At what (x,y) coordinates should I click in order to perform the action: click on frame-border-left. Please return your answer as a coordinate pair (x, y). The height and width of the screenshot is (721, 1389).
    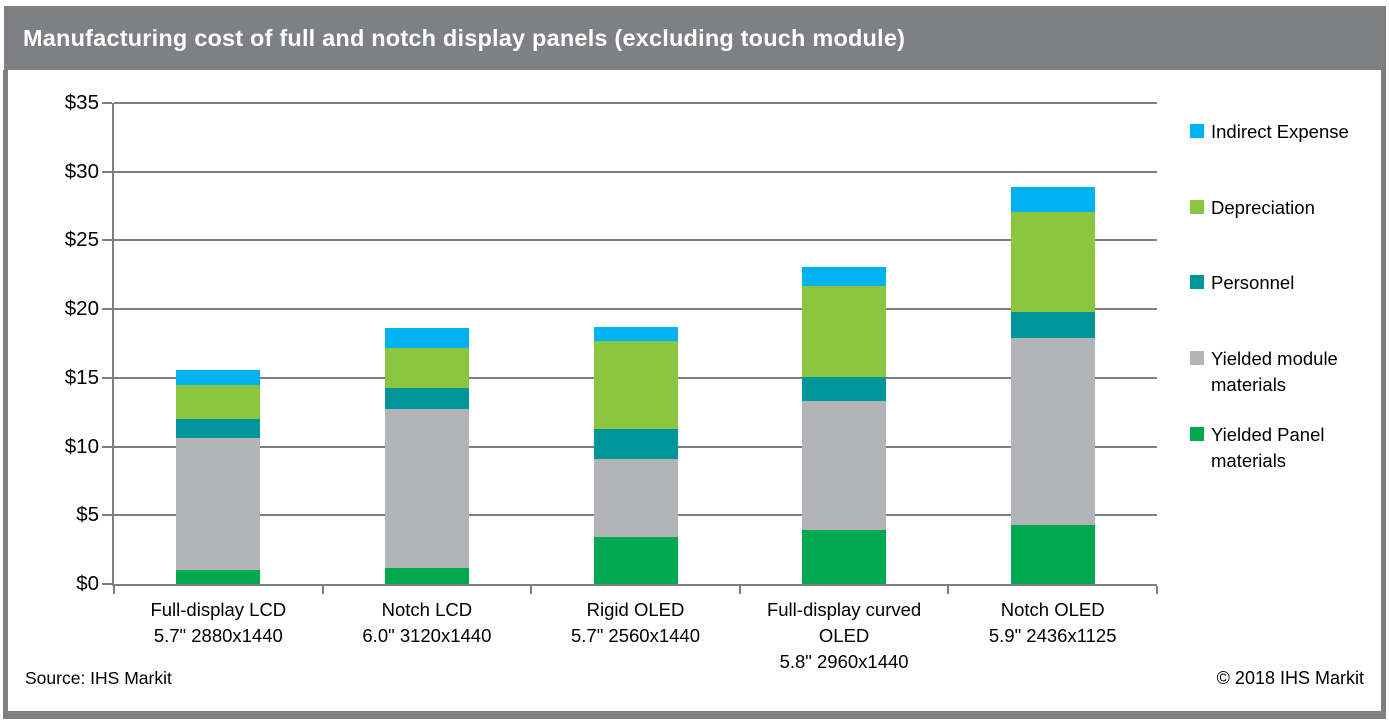
    Looking at the image, I should click on (5, 391).